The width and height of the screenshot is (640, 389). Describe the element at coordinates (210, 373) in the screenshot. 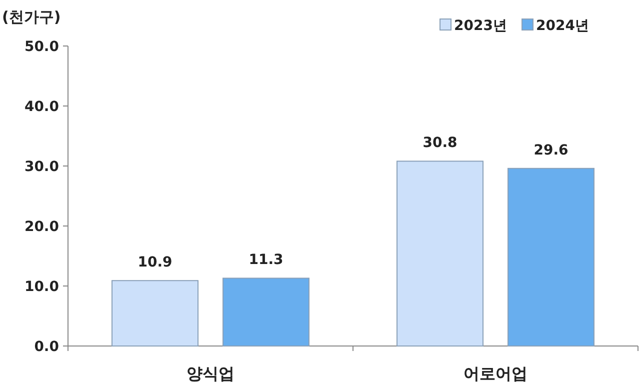

I see `x-tick-label: 양식업` at that location.